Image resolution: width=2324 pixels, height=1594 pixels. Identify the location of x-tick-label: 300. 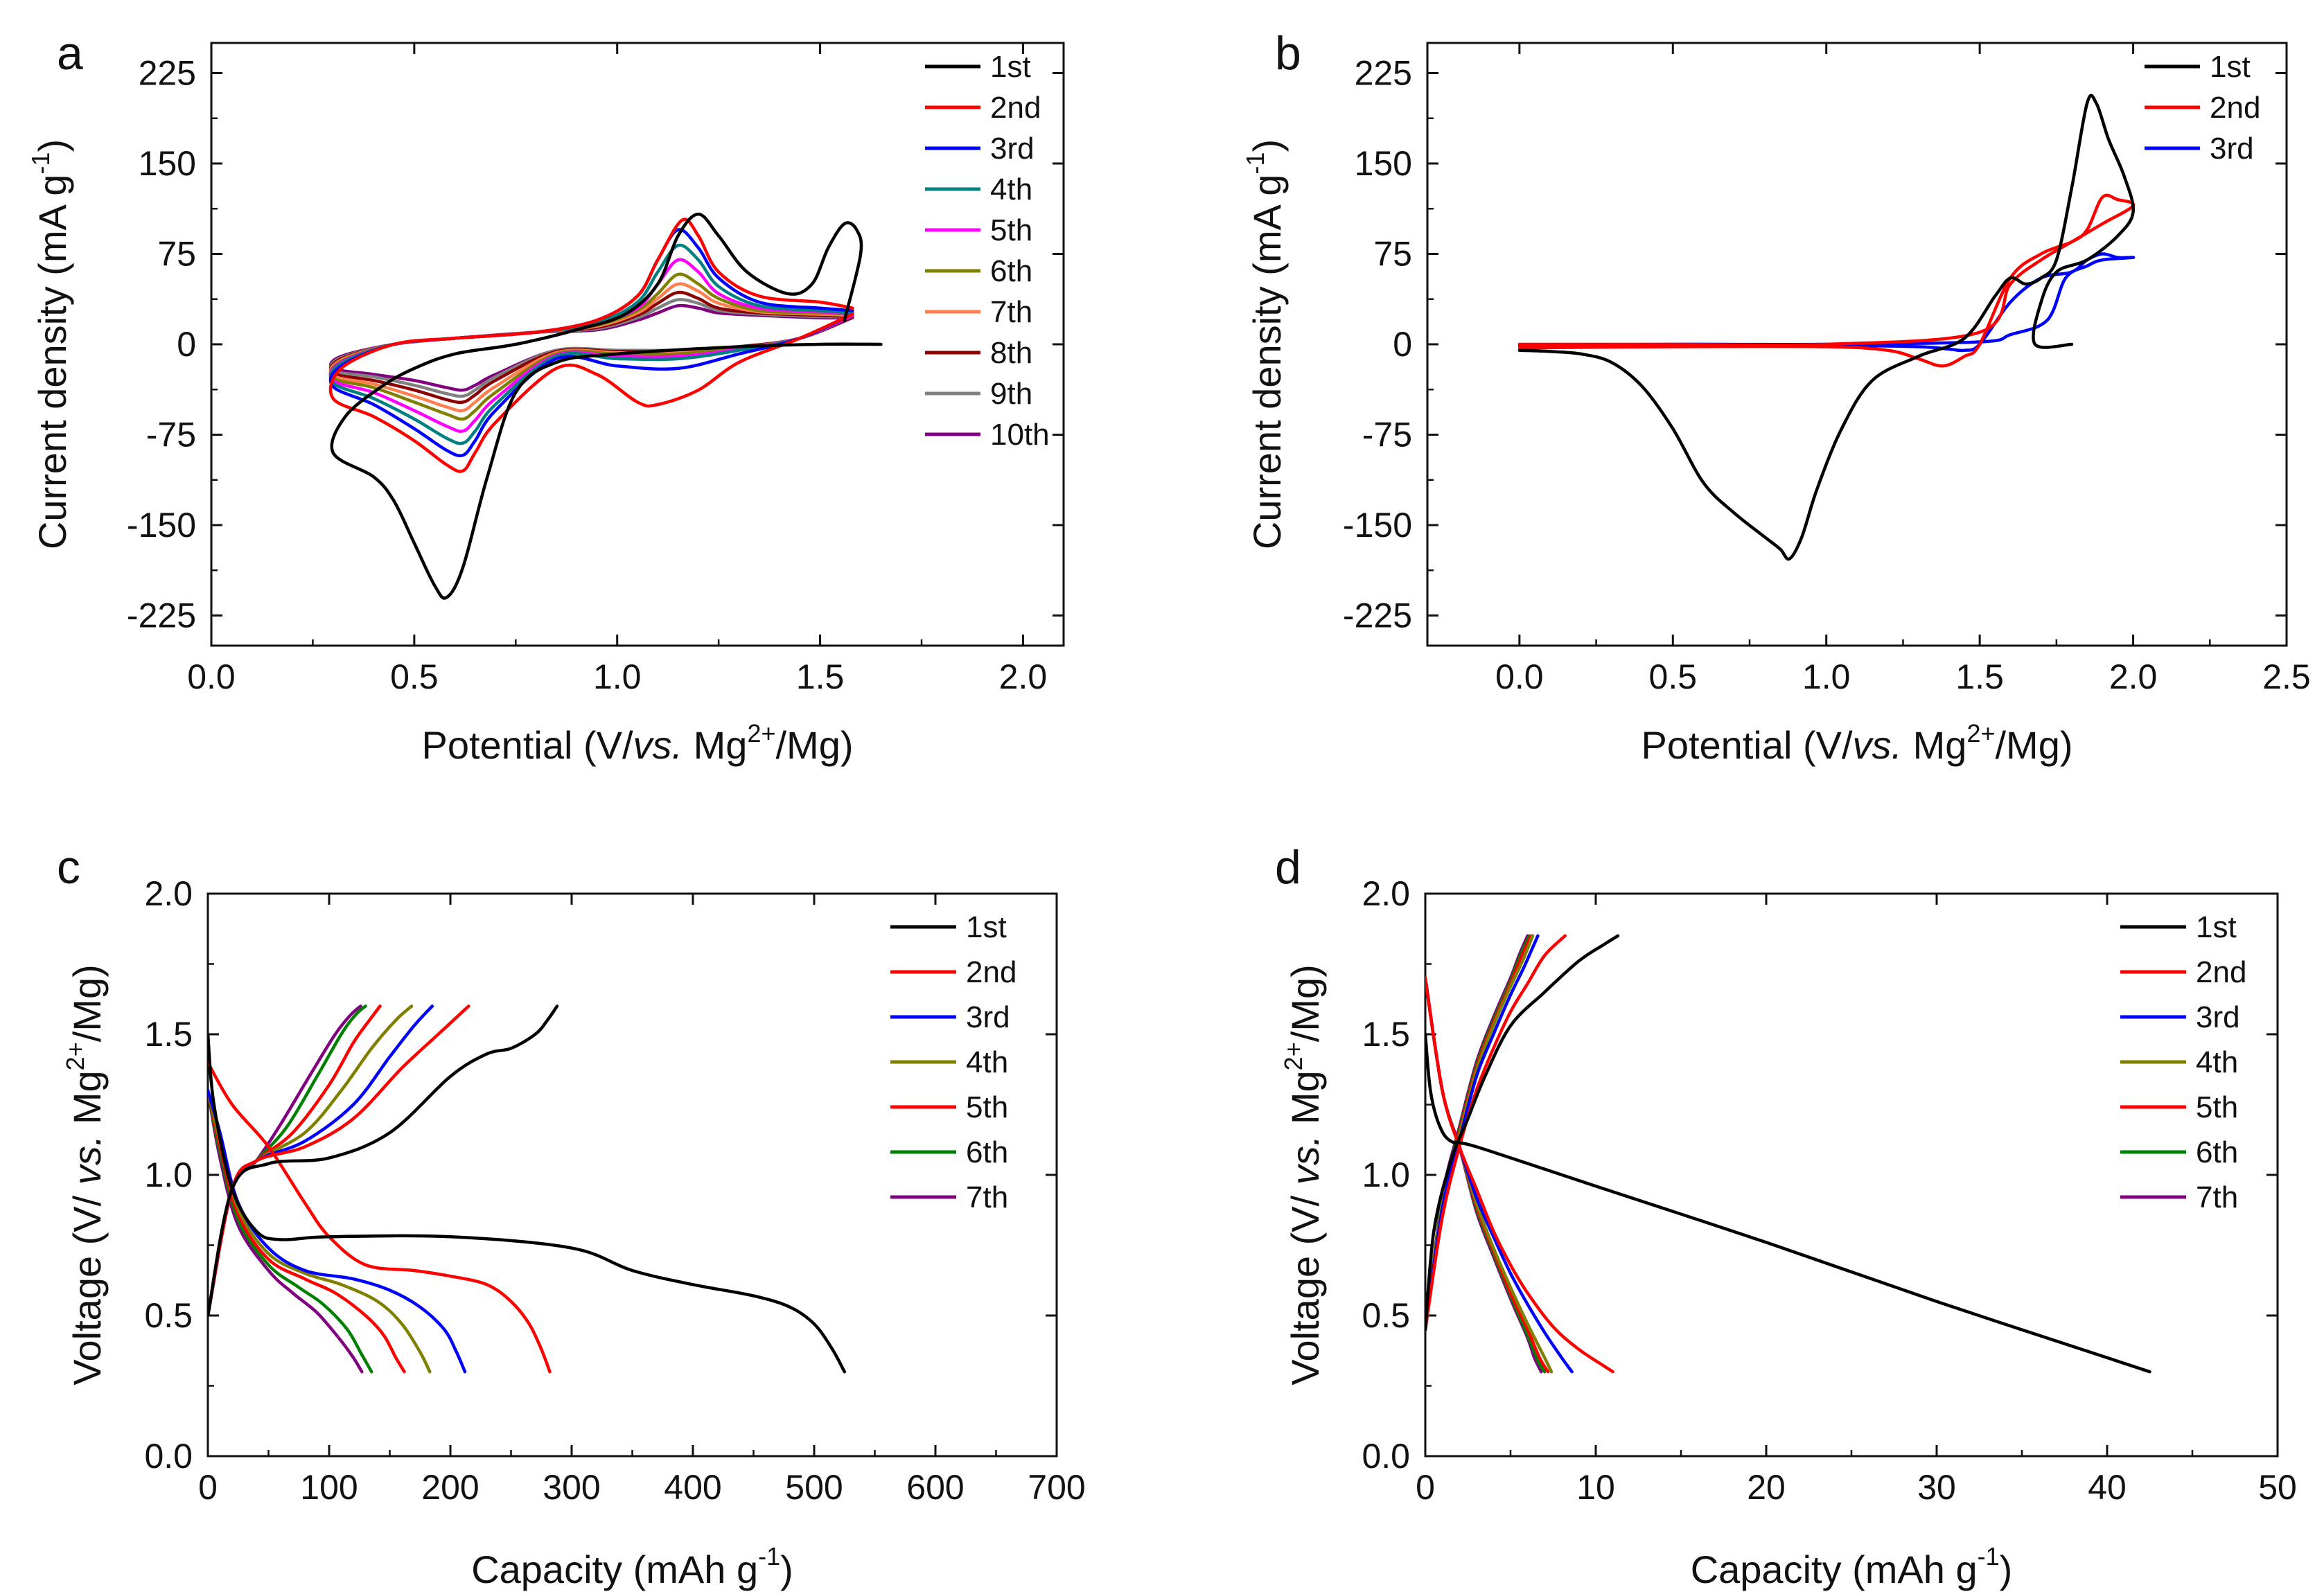
(571, 1487).